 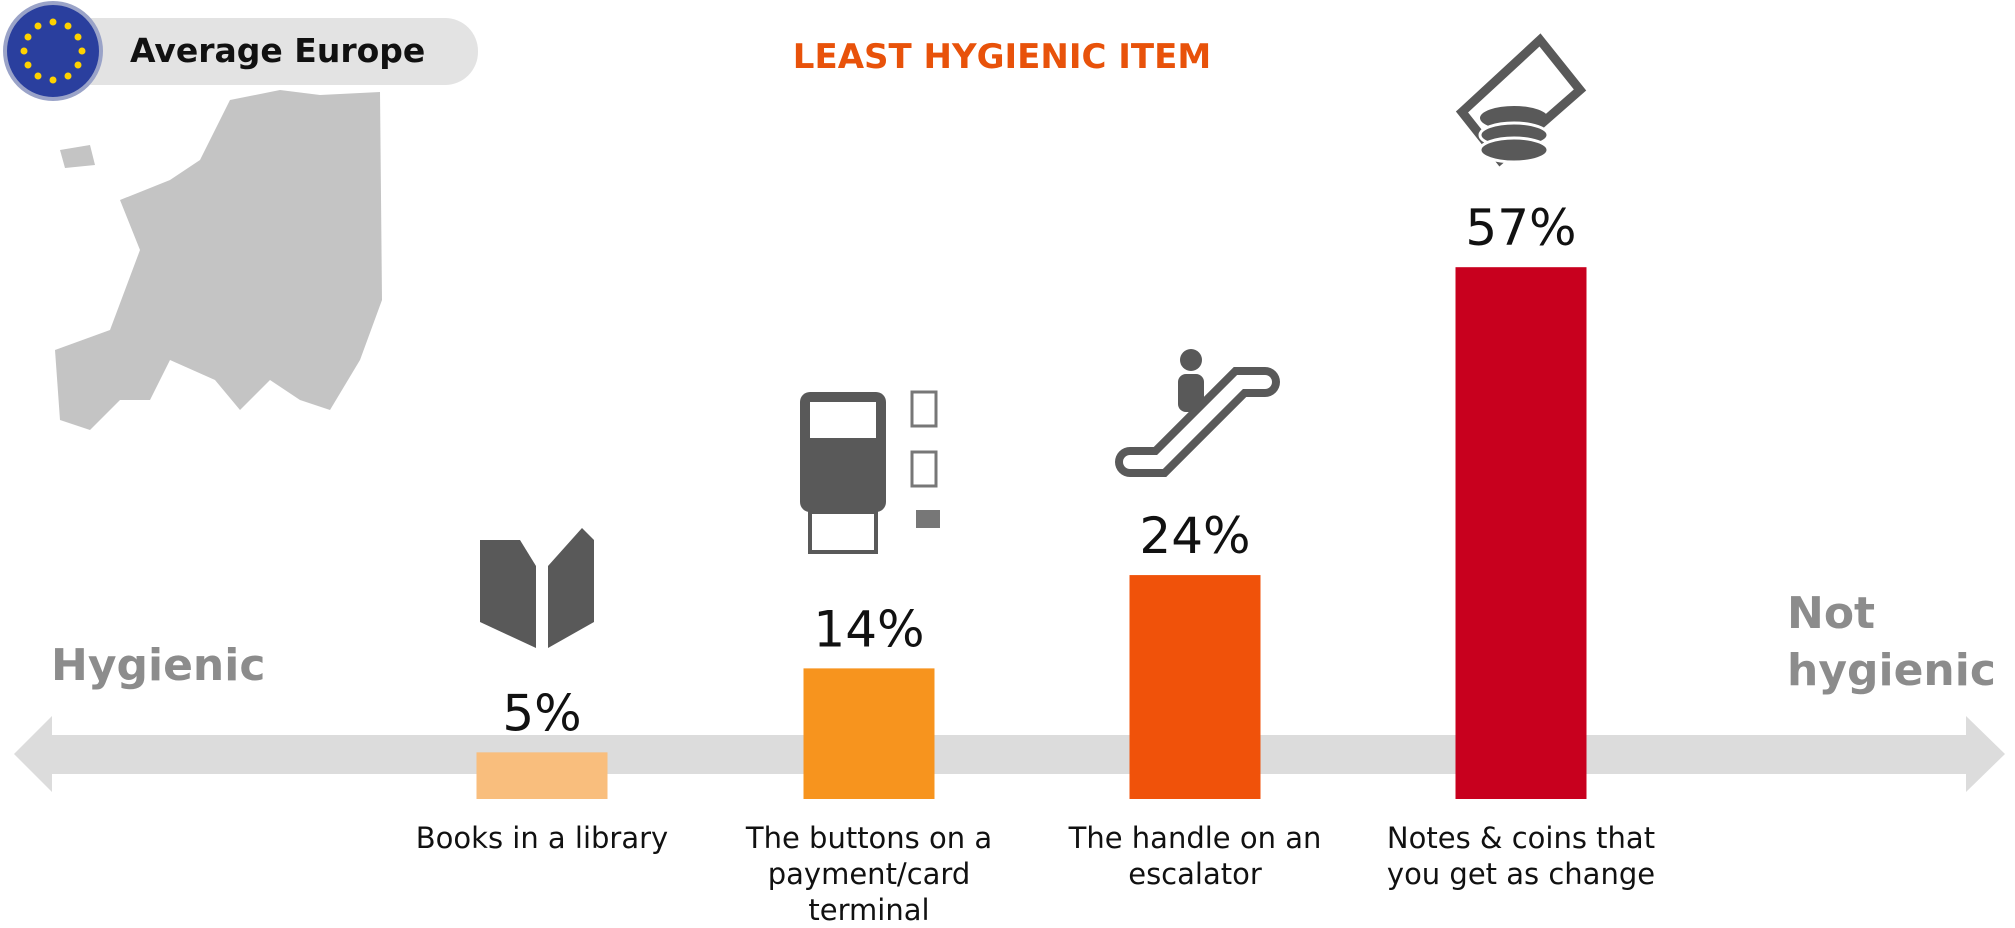 What do you see at coordinates (158, 665) in the screenshot?
I see `left-label: Hygienic` at bounding box center [158, 665].